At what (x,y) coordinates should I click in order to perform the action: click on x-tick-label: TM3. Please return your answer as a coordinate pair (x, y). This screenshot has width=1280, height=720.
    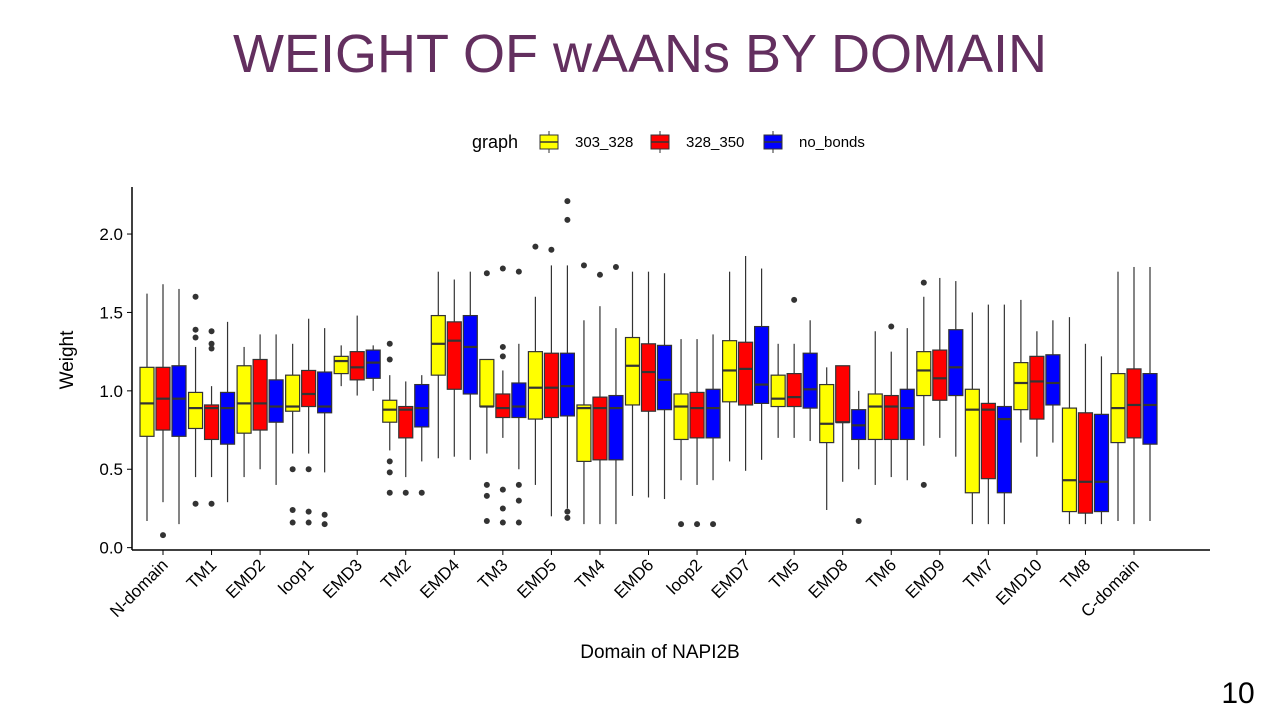
    Looking at the image, I should click on (492, 573).